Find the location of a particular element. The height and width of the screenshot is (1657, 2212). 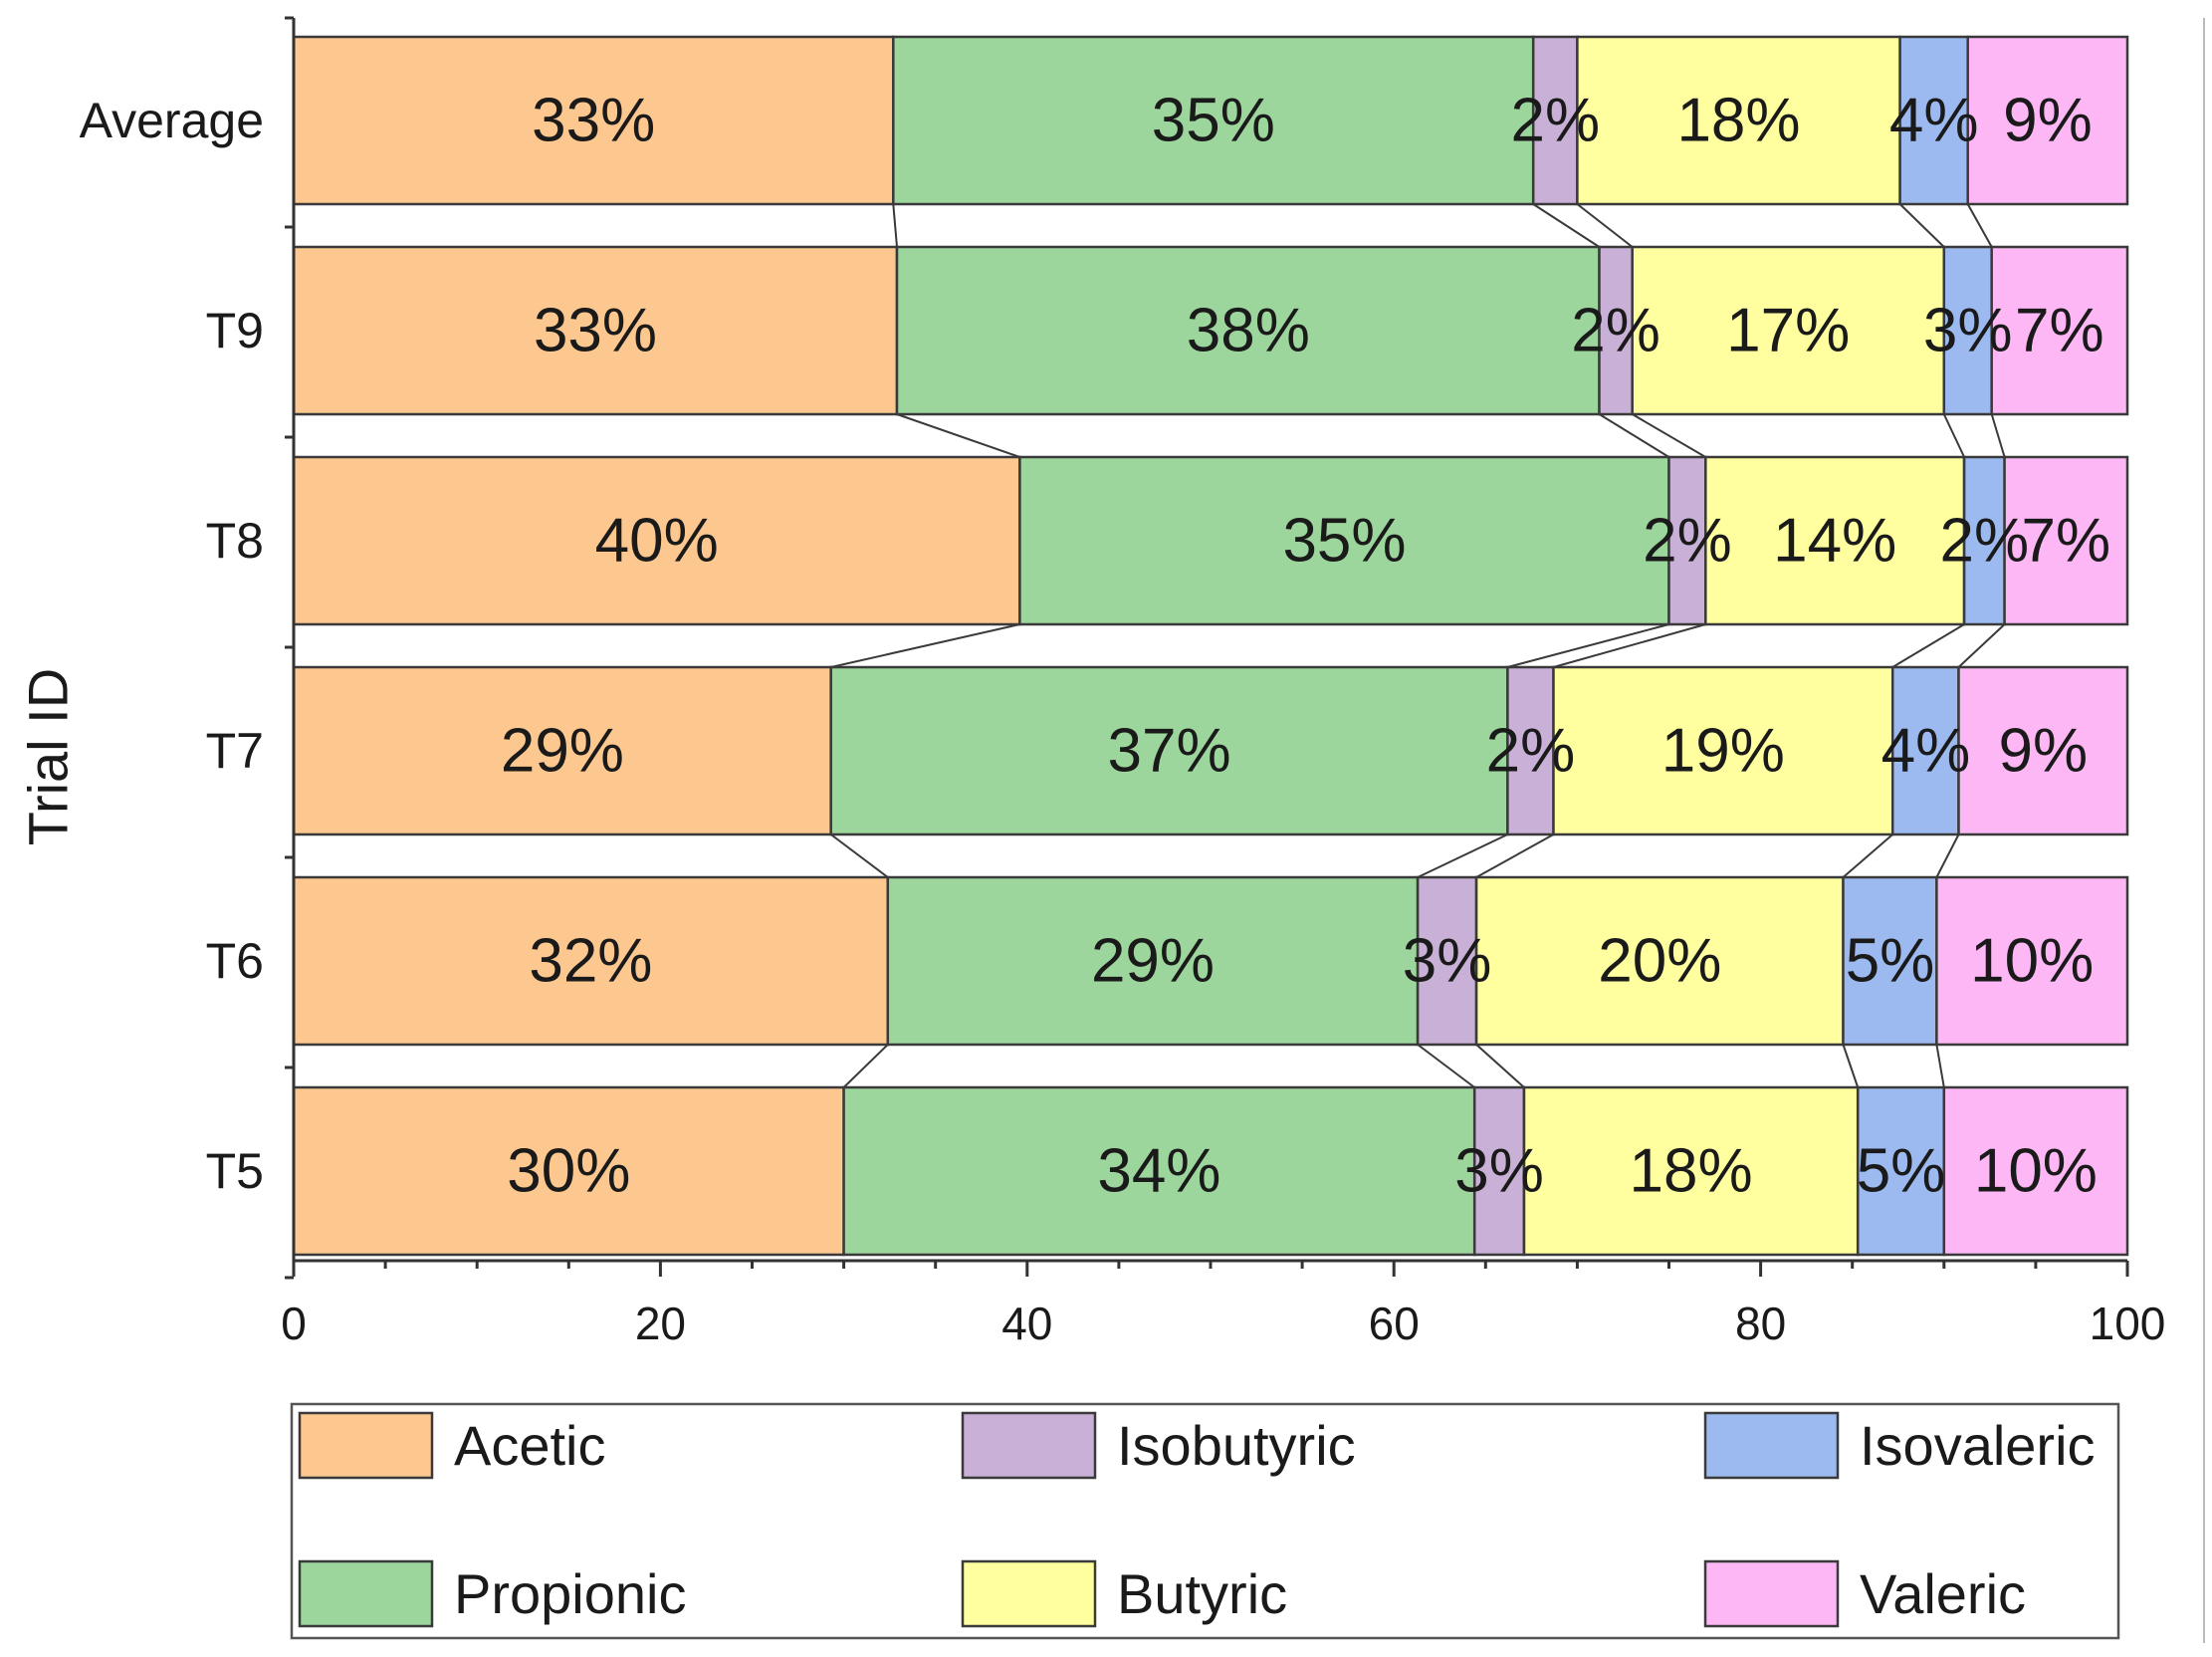

data-label-butyric: 19% is located at coordinates (1723, 752).